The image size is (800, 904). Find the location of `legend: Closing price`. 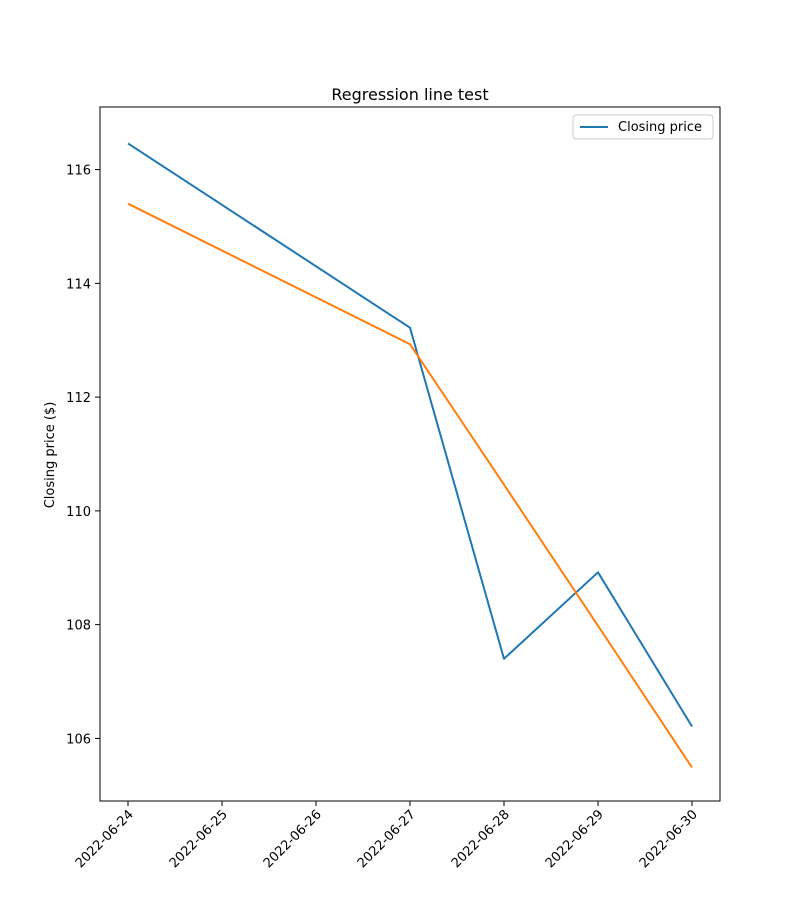

legend: Closing price is located at coordinates (643, 127).